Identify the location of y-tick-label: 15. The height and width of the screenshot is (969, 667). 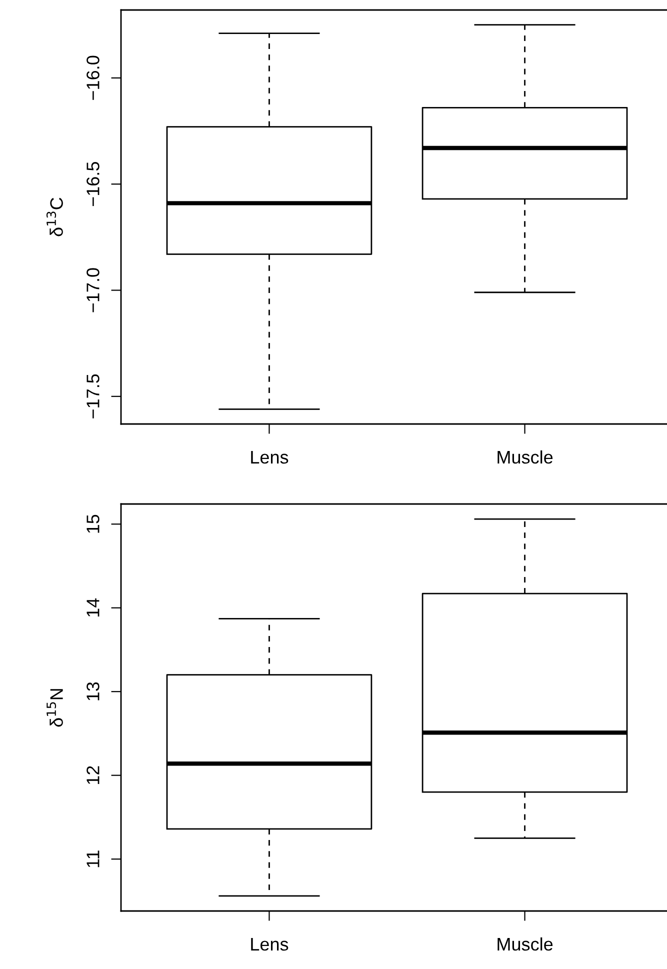
(93, 523).